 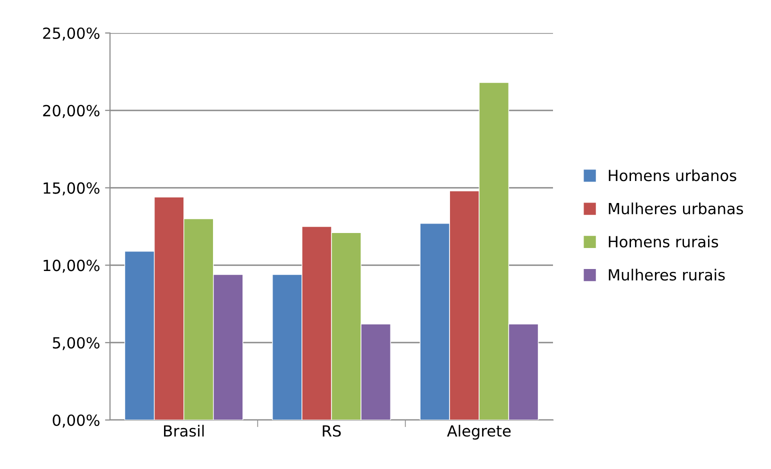 What do you see at coordinates (676, 208) in the screenshot?
I see `legend-label: Mulheres urbanas` at bounding box center [676, 208].